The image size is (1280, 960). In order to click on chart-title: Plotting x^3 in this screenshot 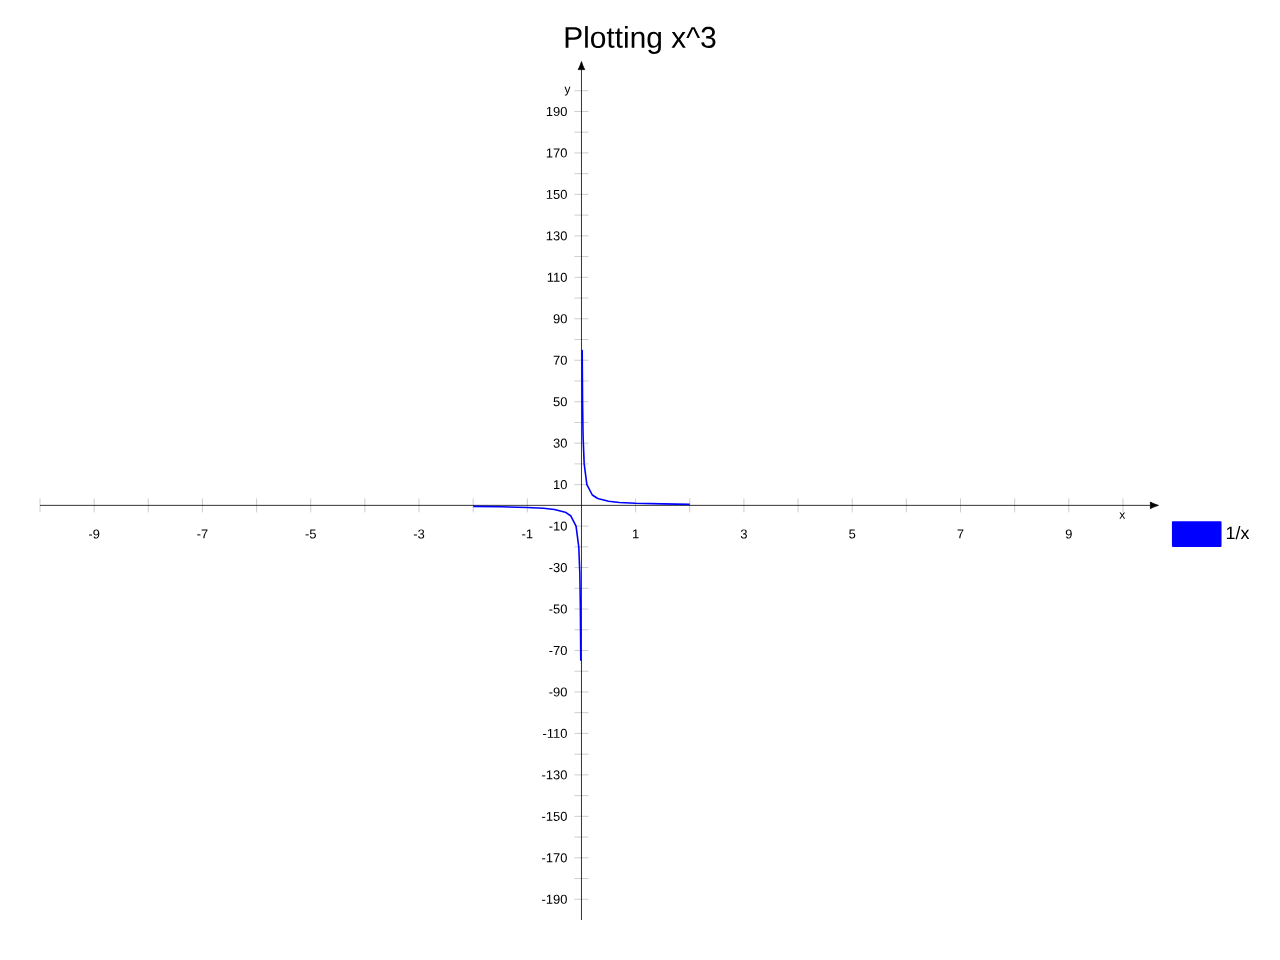, I will do `click(640, 40)`.